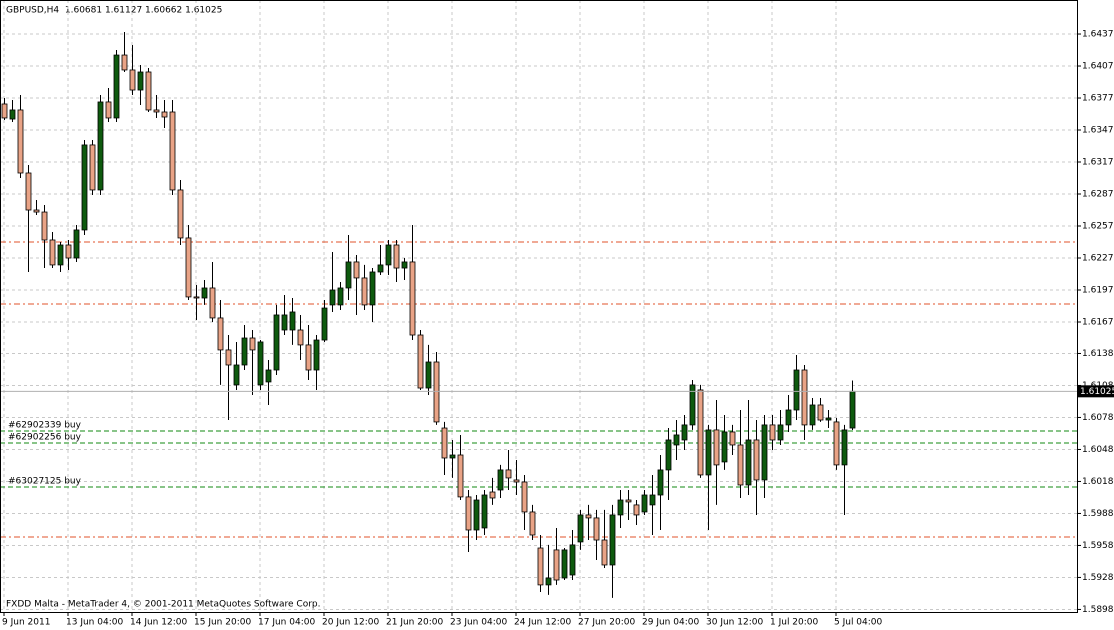  What do you see at coordinates (1098, 291) in the screenshot?
I see `y-tick-label: 1.61975` at bounding box center [1098, 291].